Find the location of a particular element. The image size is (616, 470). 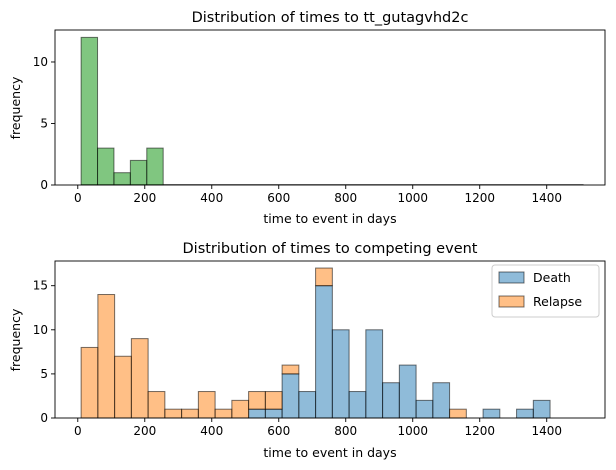

panel-1-title: Distribution of times to tt_gutagvhd2c is located at coordinates (330, 18).